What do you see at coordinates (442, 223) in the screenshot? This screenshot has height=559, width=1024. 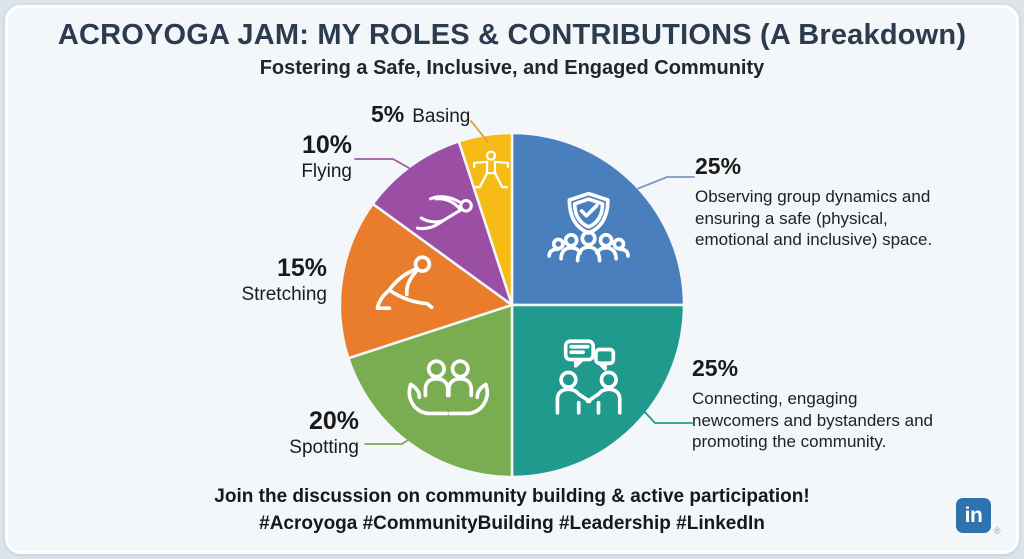 I see `pie-slice-flying` at bounding box center [442, 223].